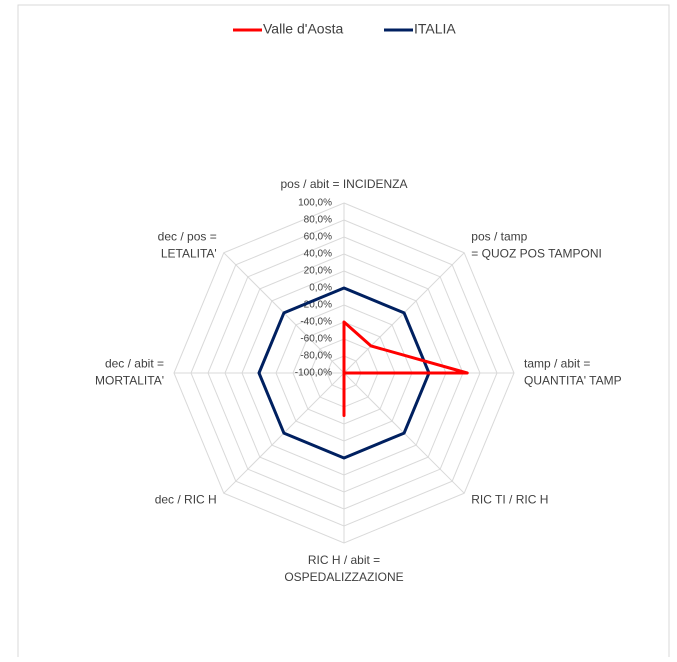  I want to click on axis-label: RIC H / abit =, so click(344, 560).